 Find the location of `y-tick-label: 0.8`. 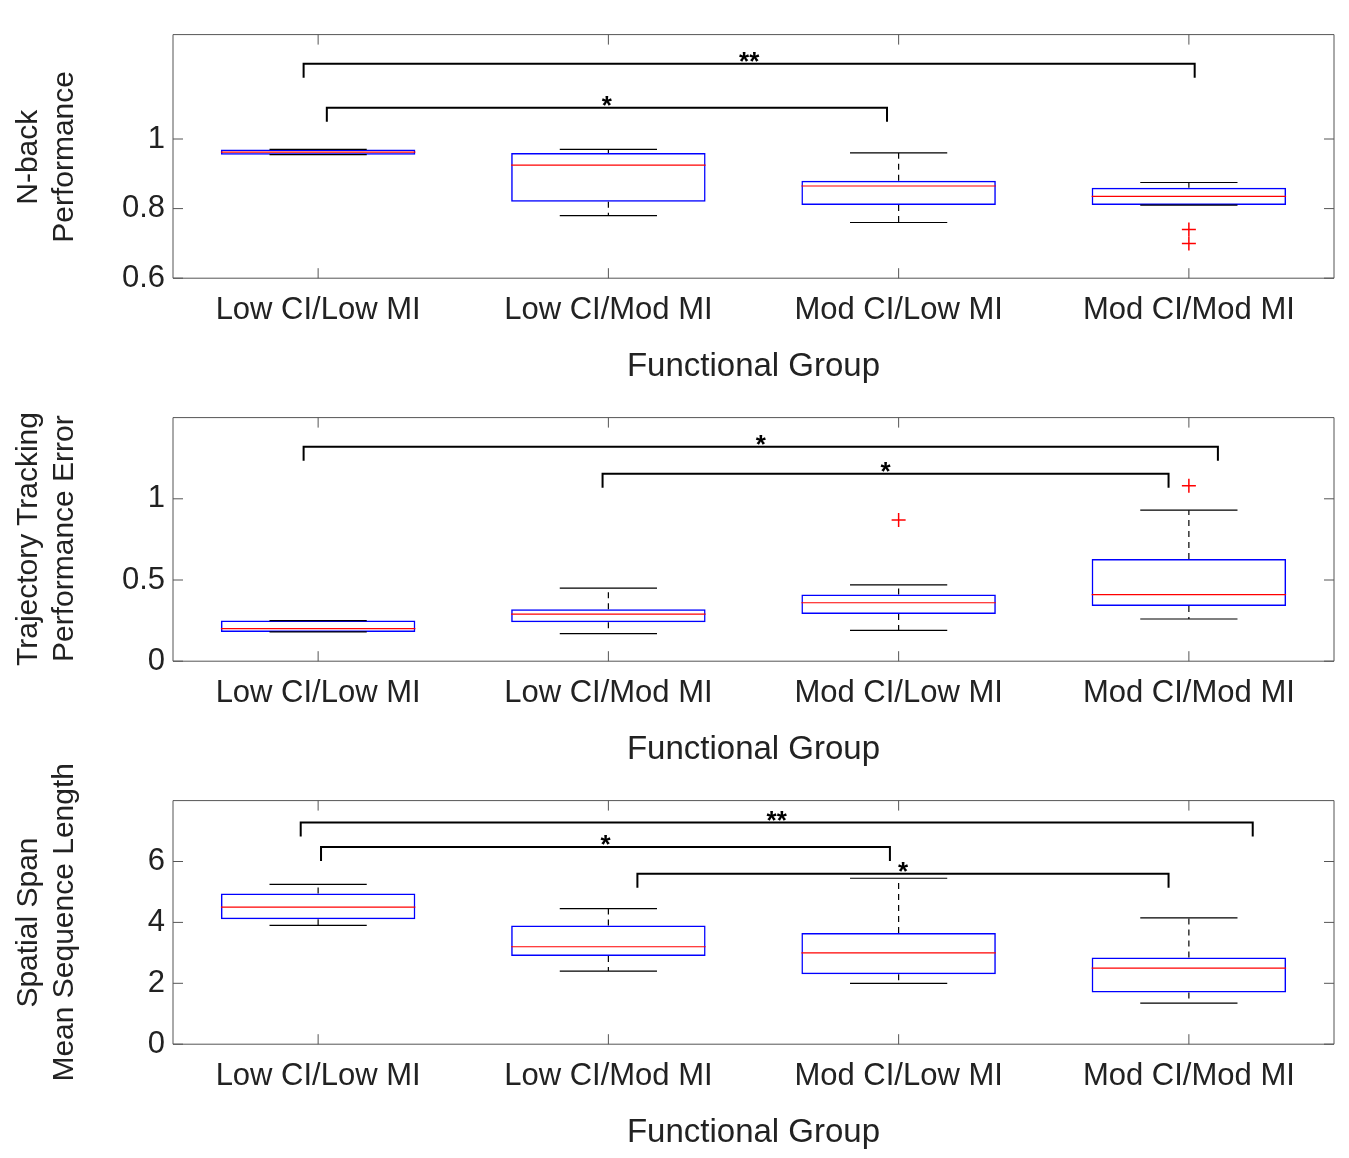

y-tick-label: 0.8 is located at coordinates (143, 207).